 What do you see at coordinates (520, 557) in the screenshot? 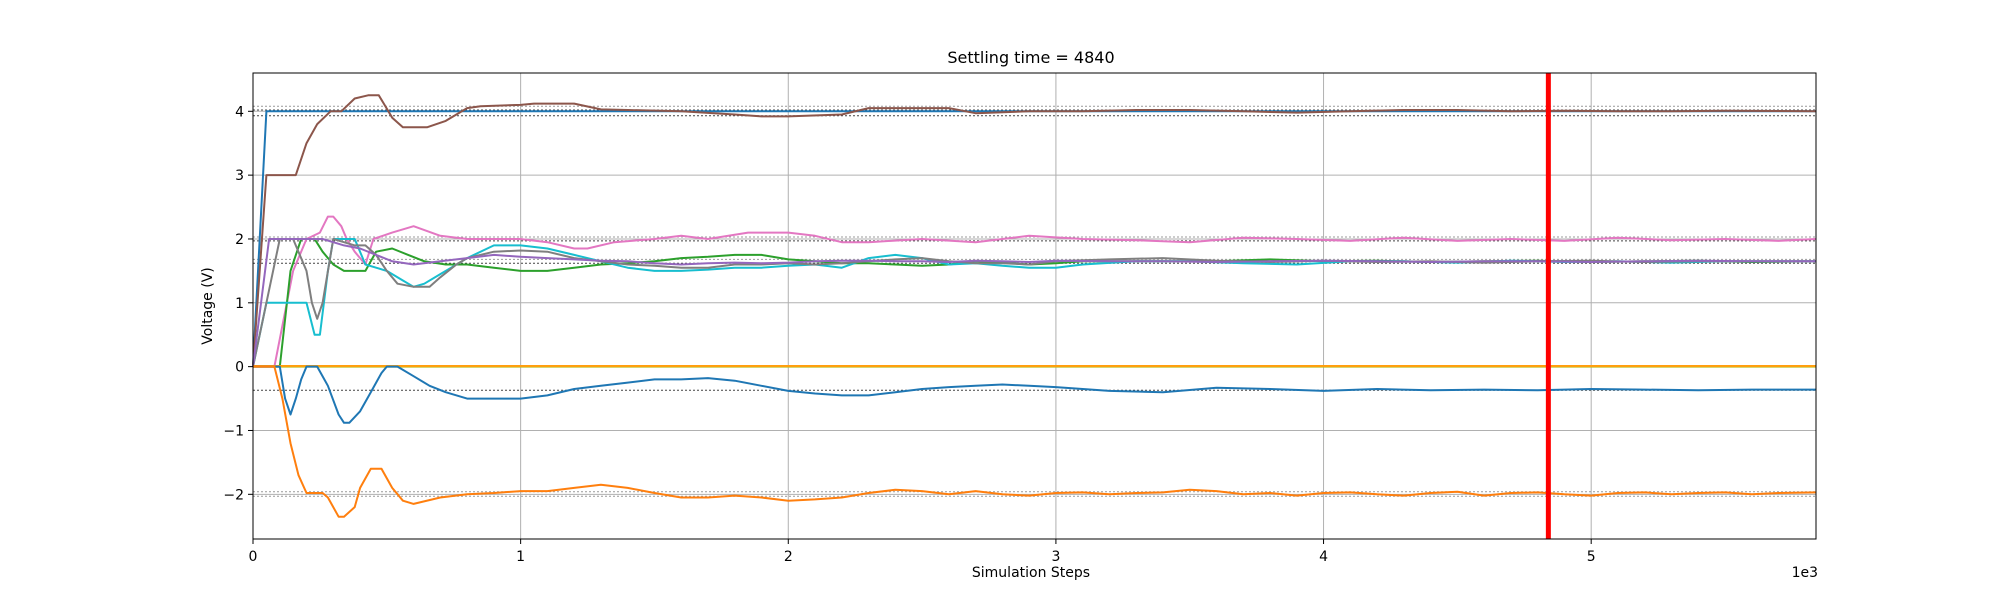
I see `x-tick-label-1: 1` at bounding box center [520, 557].